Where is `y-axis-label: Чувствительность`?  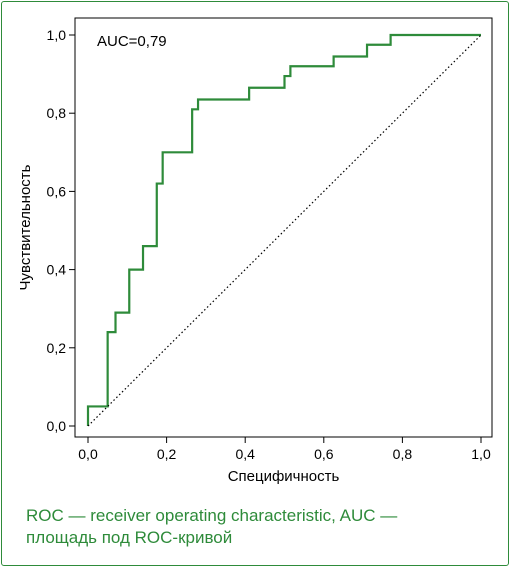
y-axis-label: Чувствительность is located at coordinates (25, 227).